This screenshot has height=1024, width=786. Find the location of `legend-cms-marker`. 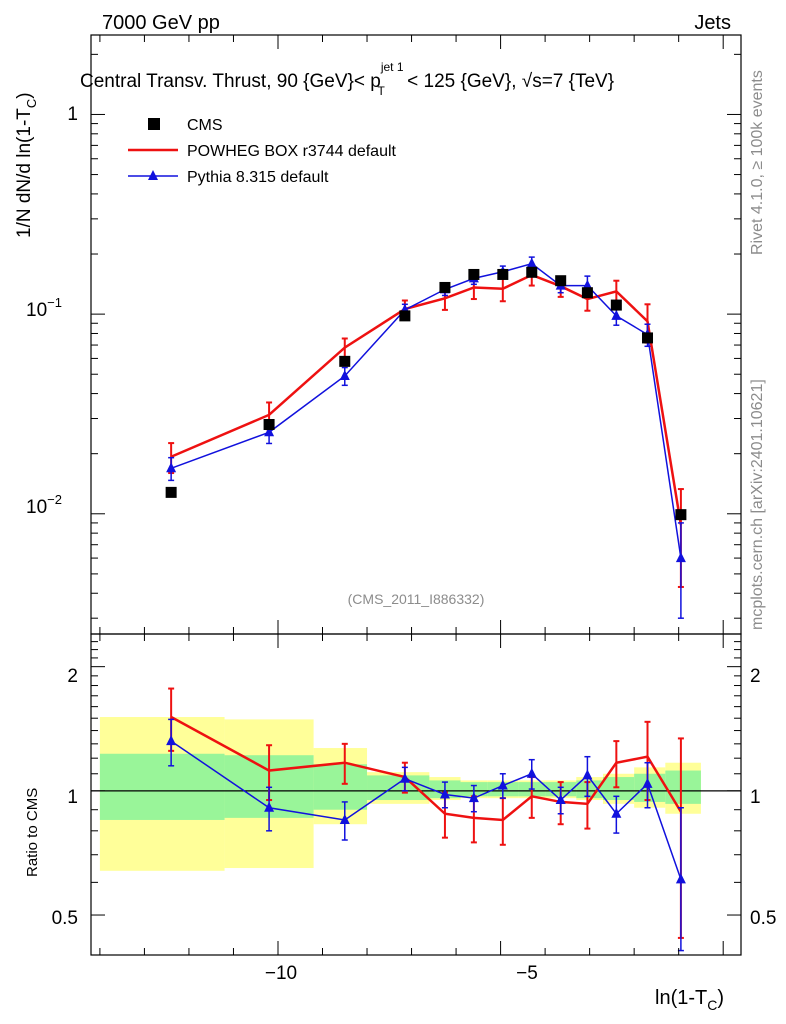

legend-cms-marker is located at coordinates (154, 124).